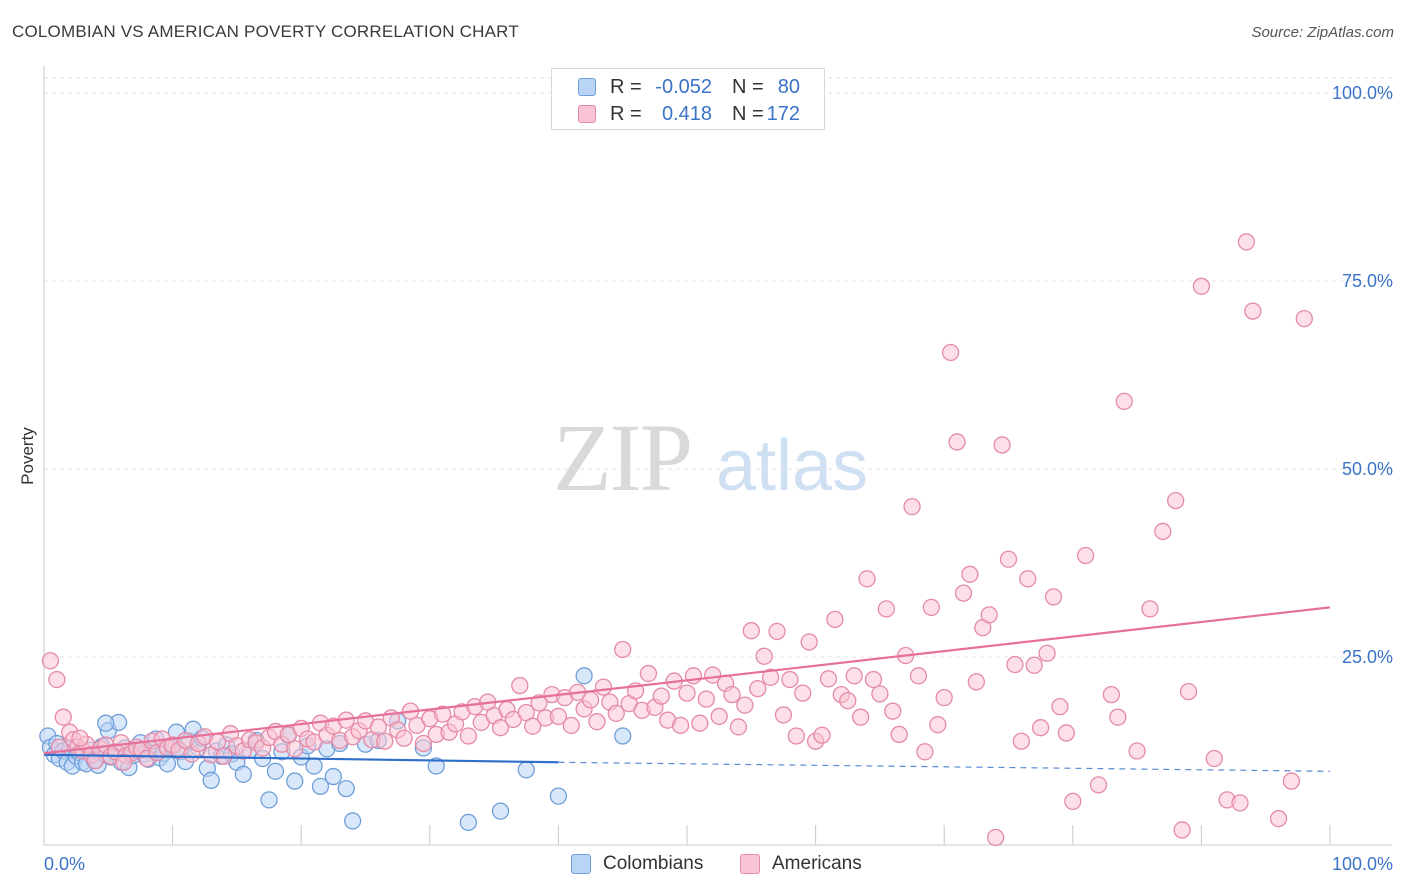 This screenshot has width=1406, height=892. I want to click on colombian-trend-line, so click(301, 758).